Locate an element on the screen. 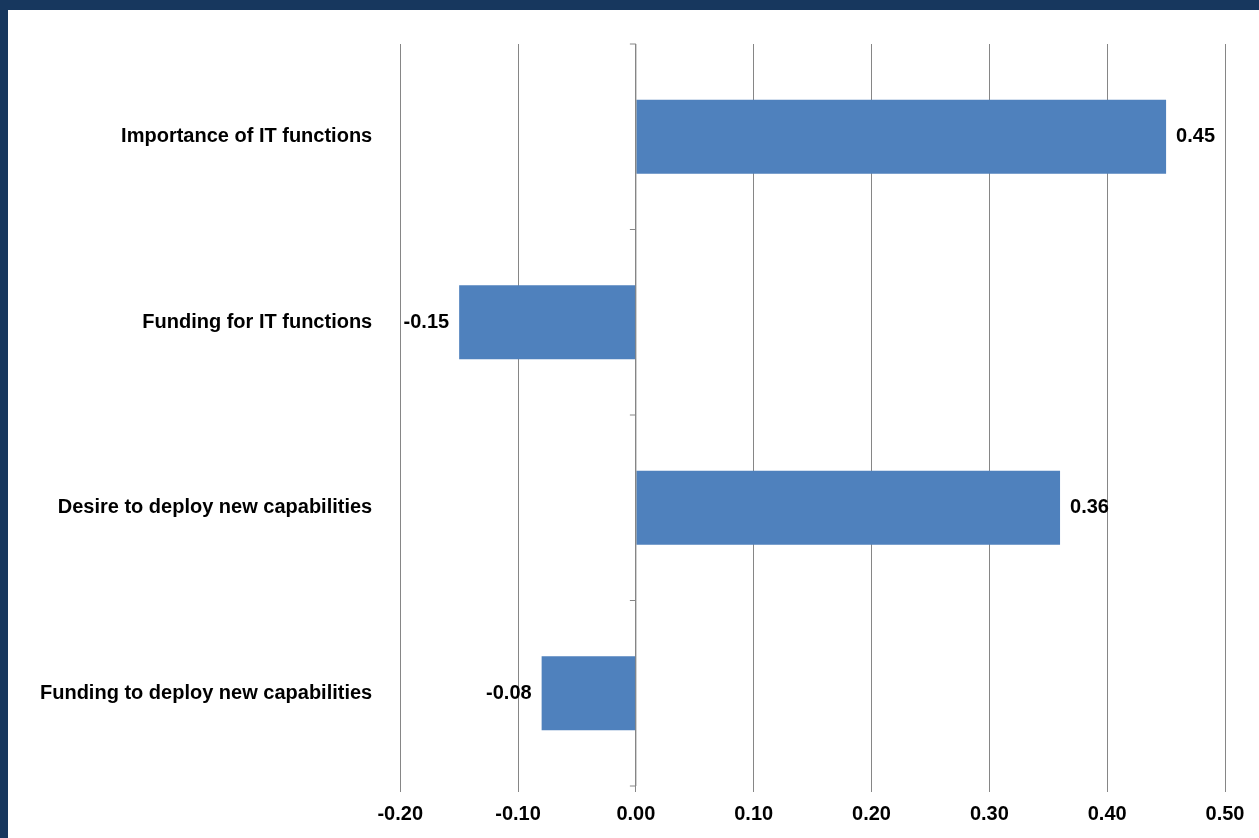 This screenshot has width=1259, height=838. y-tick-label: Funding to deploy new capabilities is located at coordinates (206, 691).